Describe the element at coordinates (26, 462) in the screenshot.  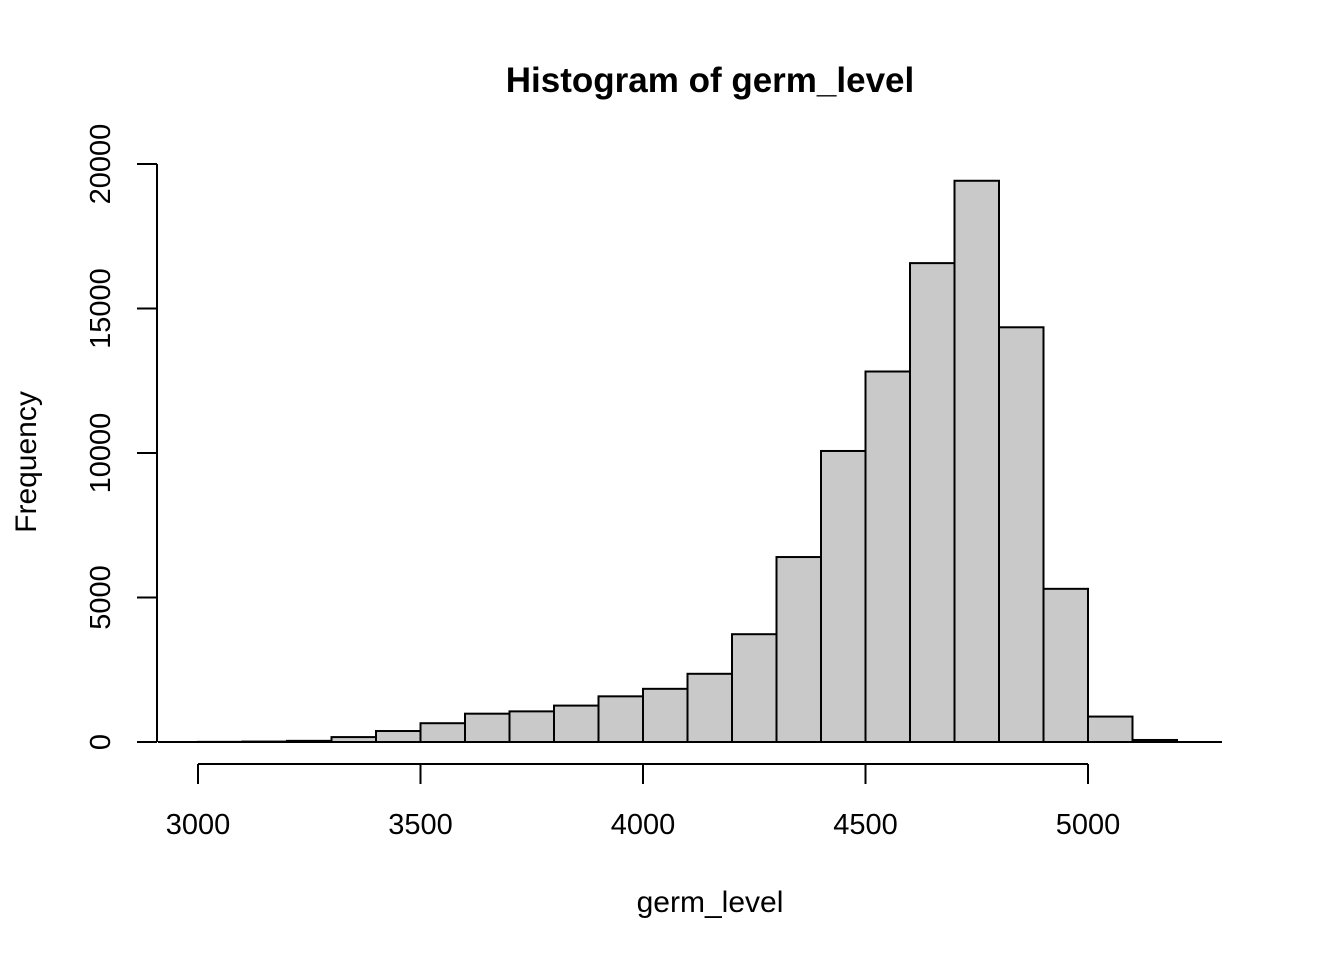
I see `y-axis-label: Frequency` at that location.